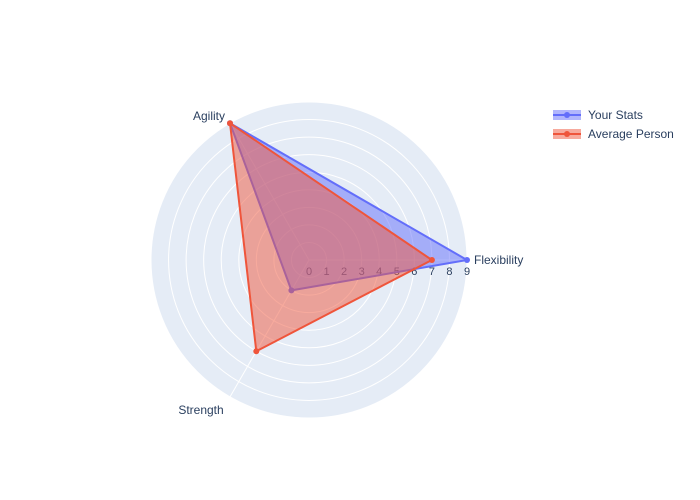 This screenshot has width=700, height=500. I want to click on series-area-average-person, so click(331, 237).